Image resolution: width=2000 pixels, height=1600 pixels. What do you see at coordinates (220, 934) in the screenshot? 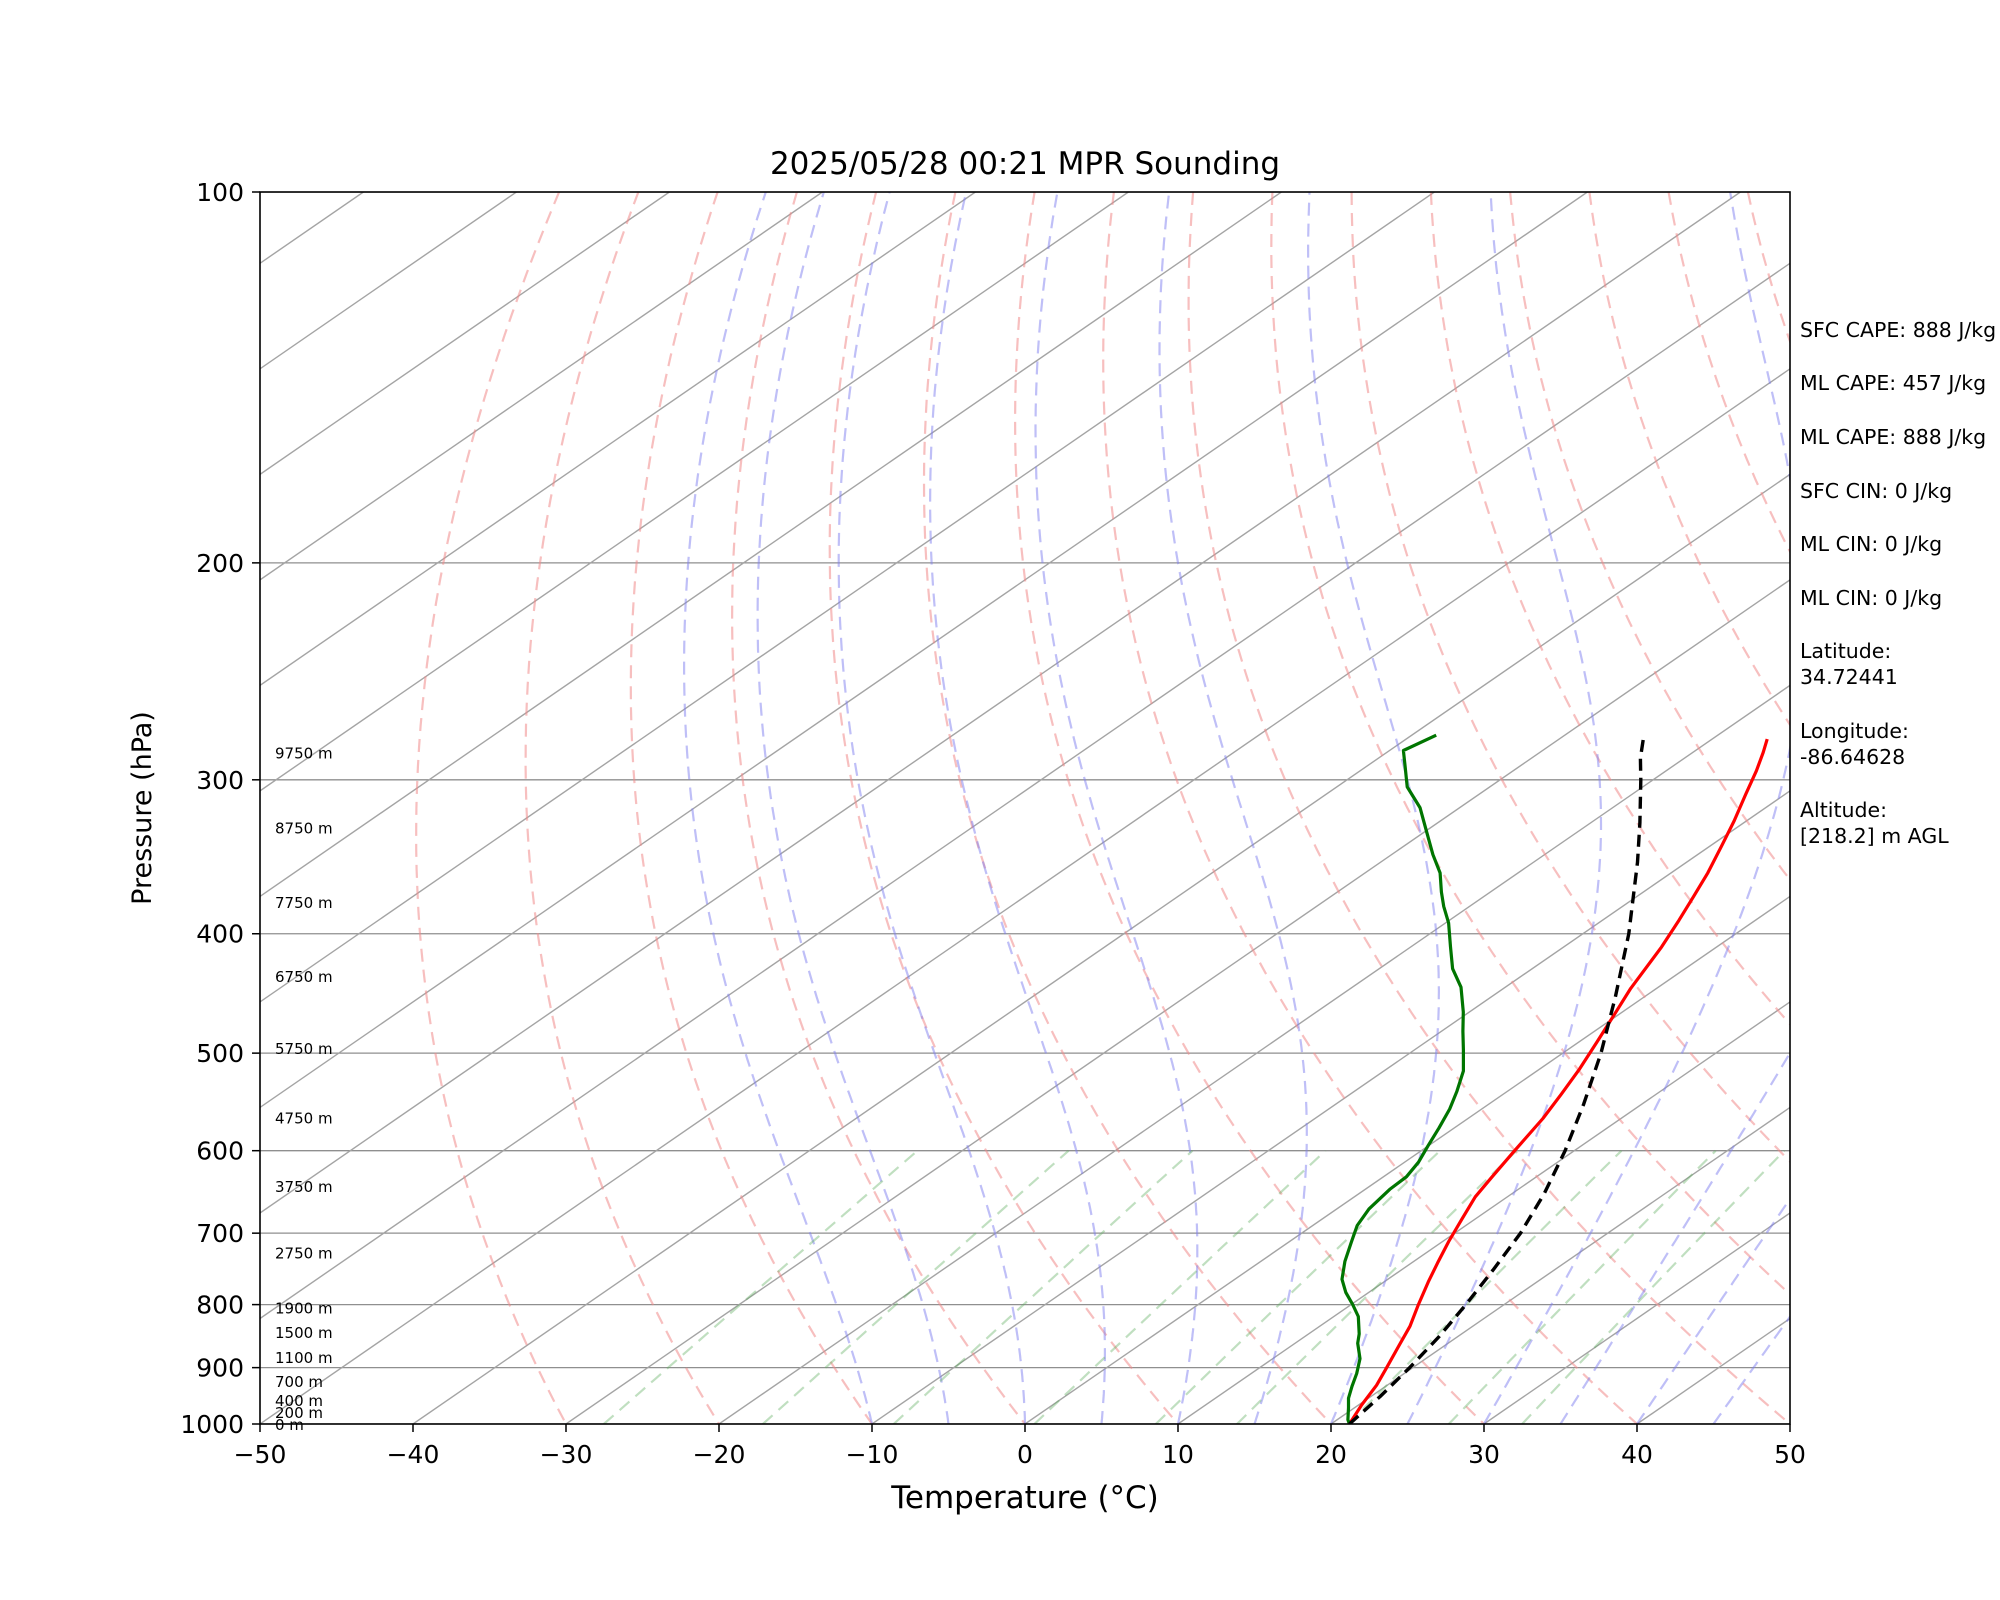
I see `y-tick-label: 400` at bounding box center [220, 934].